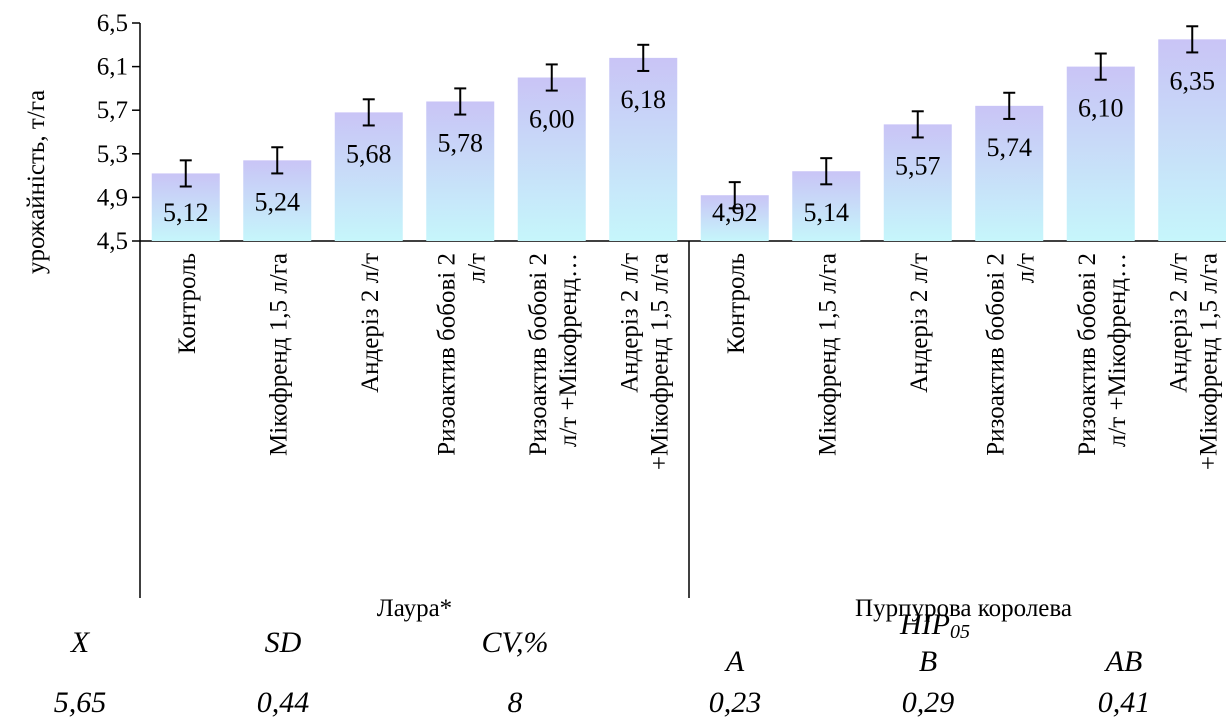 This screenshot has width=1226, height=724. I want to click on y-tick-label: 6,1, so click(112, 67).